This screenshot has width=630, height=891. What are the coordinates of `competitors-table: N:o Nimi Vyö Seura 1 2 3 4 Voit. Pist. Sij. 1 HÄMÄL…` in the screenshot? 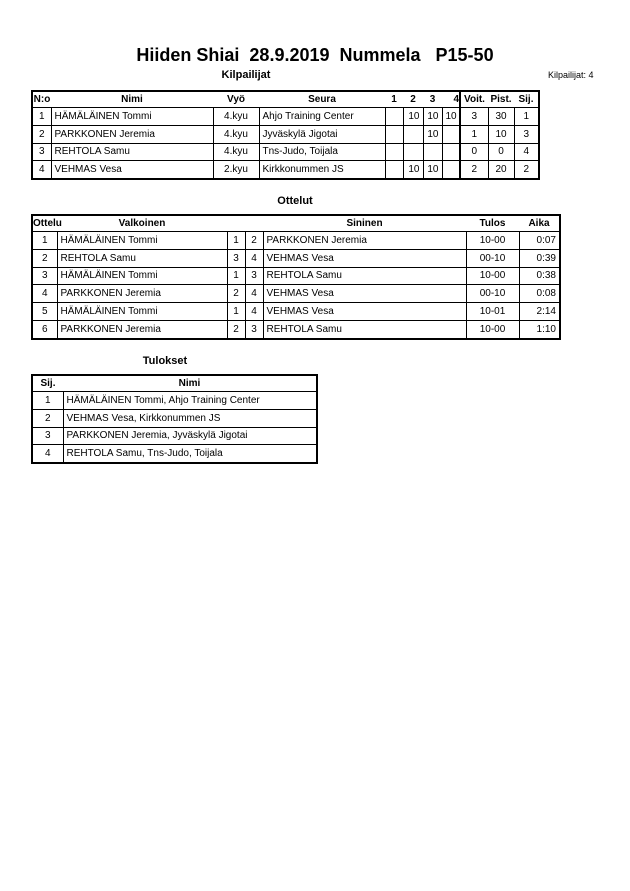 It's located at (285, 135).